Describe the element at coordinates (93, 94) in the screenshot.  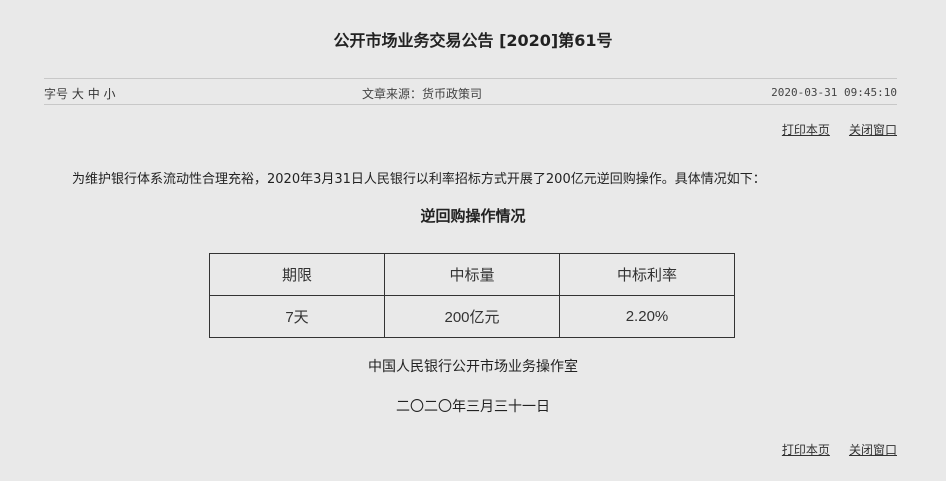
I see `font-size-medium: 中` at that location.